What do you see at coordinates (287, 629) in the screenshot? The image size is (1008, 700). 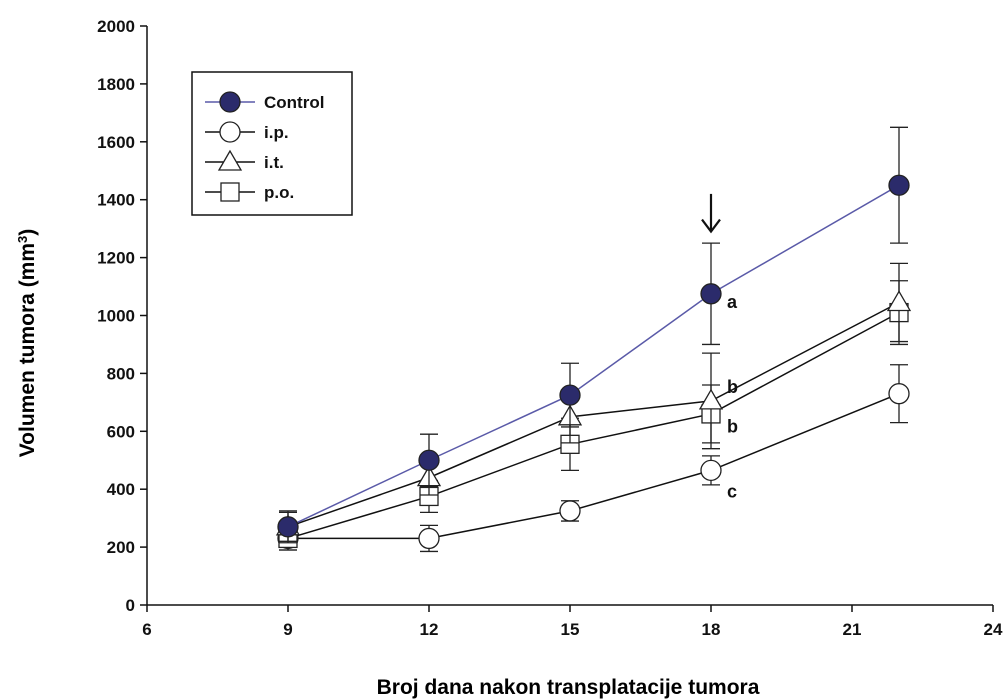 I see `x-tick-label: 9` at bounding box center [287, 629].